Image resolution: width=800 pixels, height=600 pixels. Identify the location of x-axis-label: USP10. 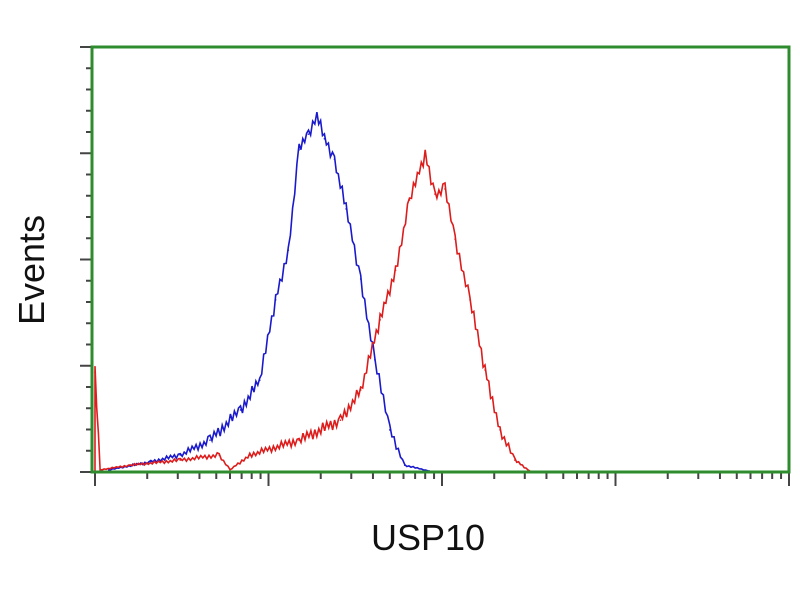
(428, 537).